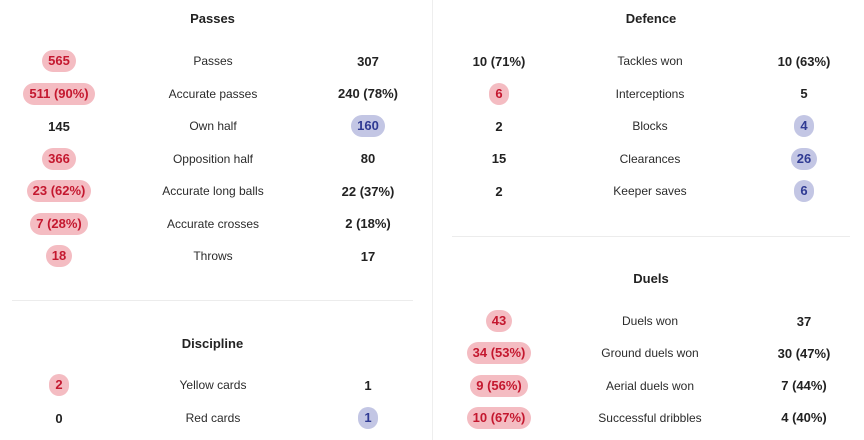 The height and width of the screenshot is (440, 864). I want to click on home-value-cell: 6, so click(499, 94).